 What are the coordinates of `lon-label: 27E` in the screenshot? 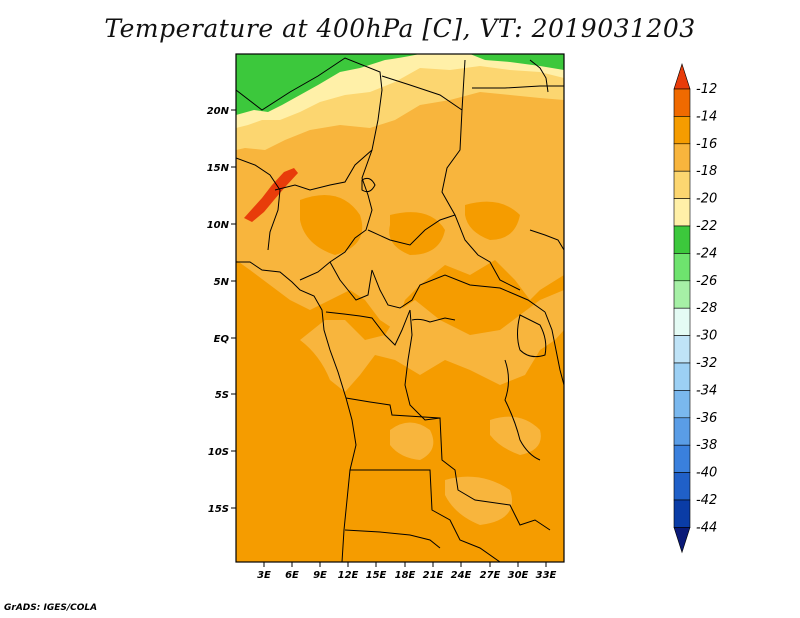 It's located at (490, 575).